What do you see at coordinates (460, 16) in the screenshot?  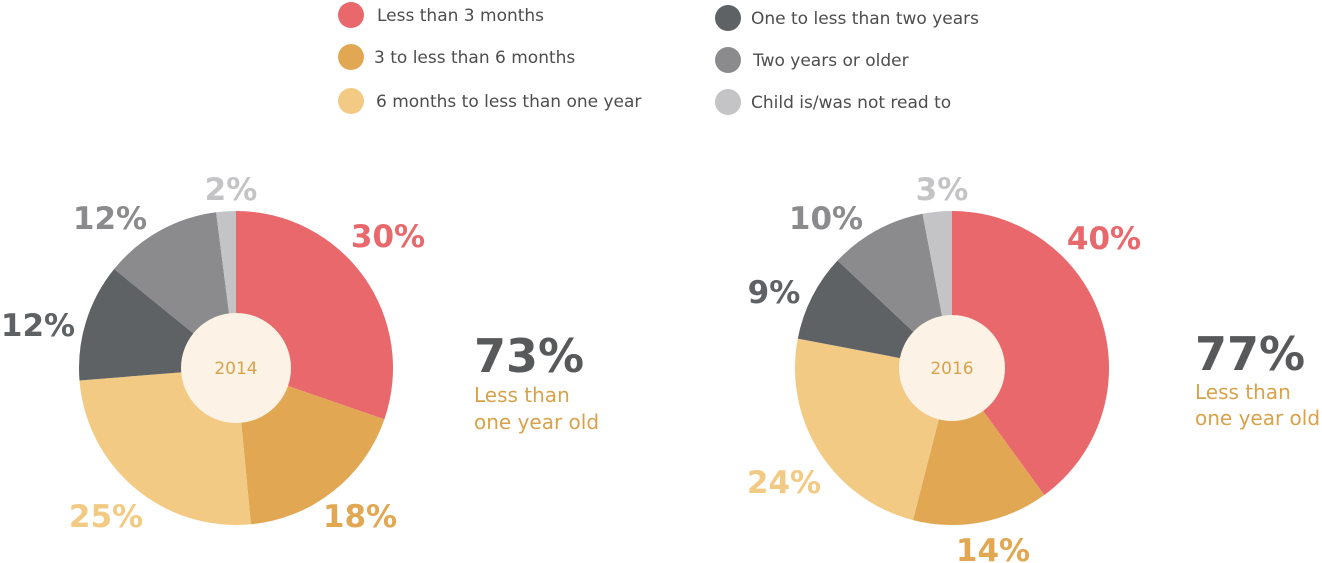 I see `legend-label: Less than 3 months` at bounding box center [460, 16].